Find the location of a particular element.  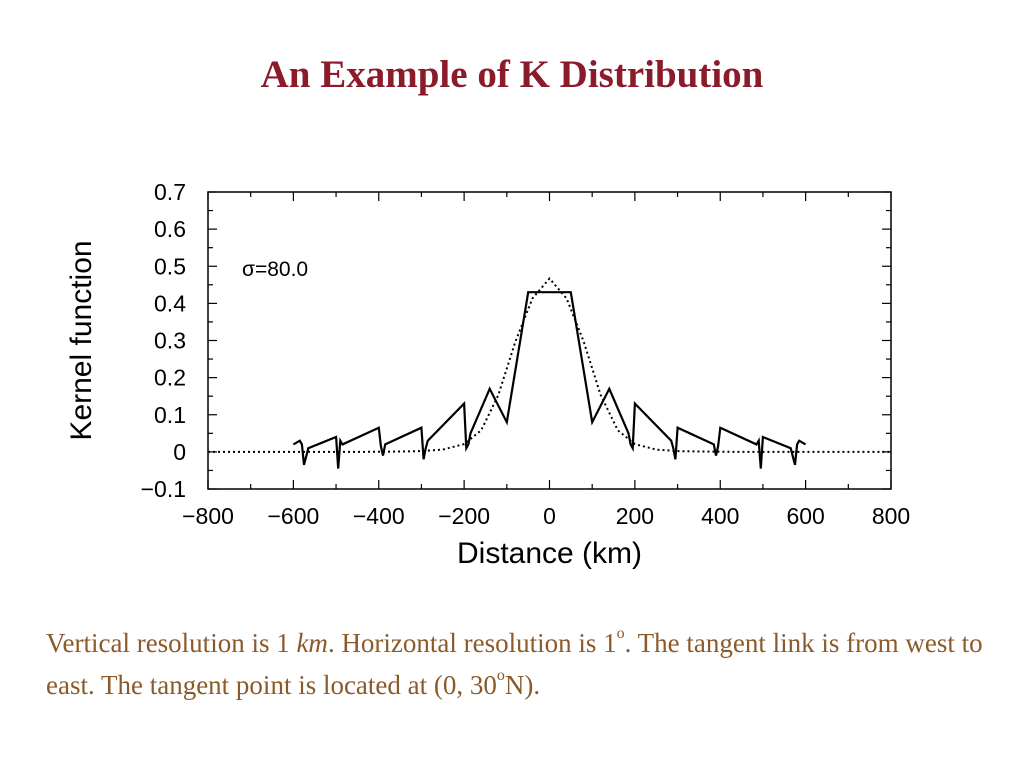

y-tick-label: 0 is located at coordinates (179, 452).